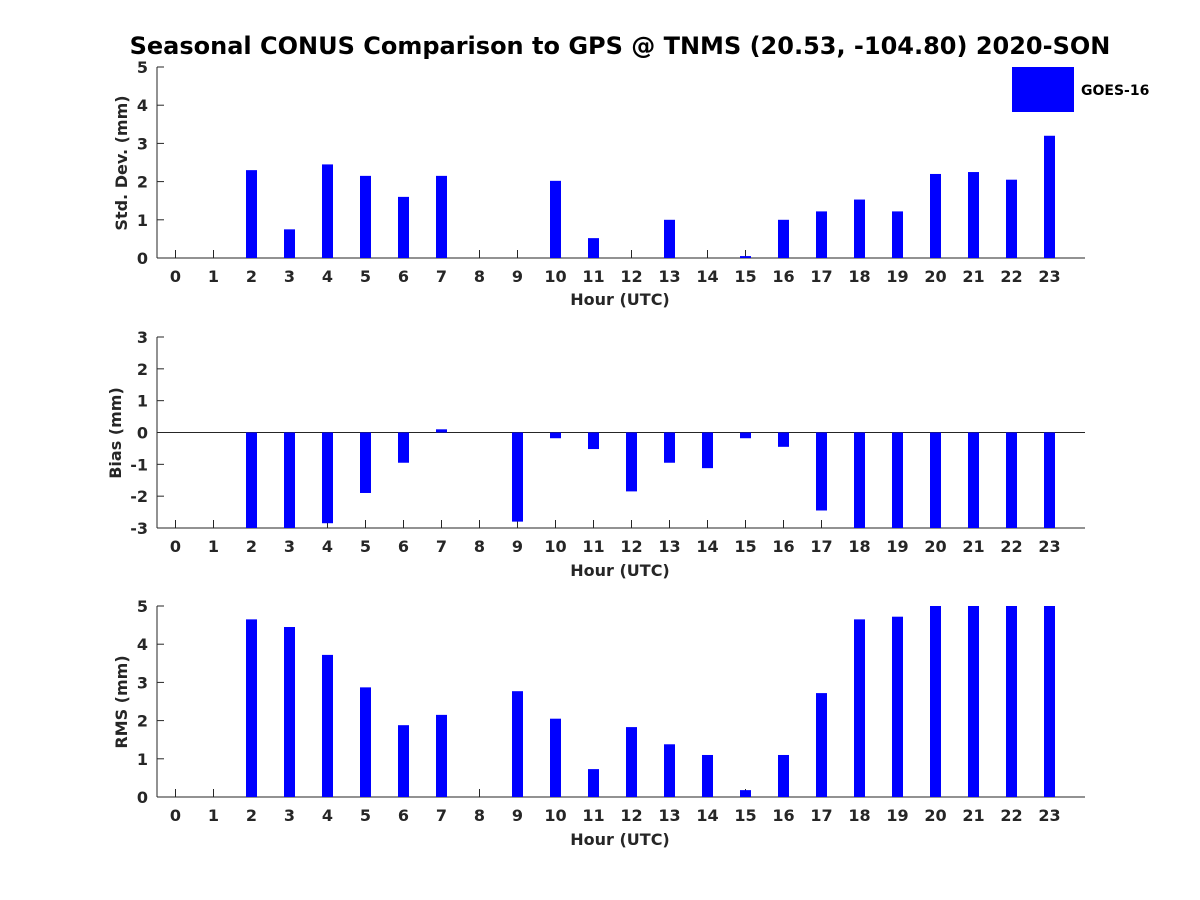 The height and width of the screenshot is (900, 1200). Describe the element at coordinates (115, 433) in the screenshot. I see `panel-bias-ylabel: Bias (mm)` at that location.